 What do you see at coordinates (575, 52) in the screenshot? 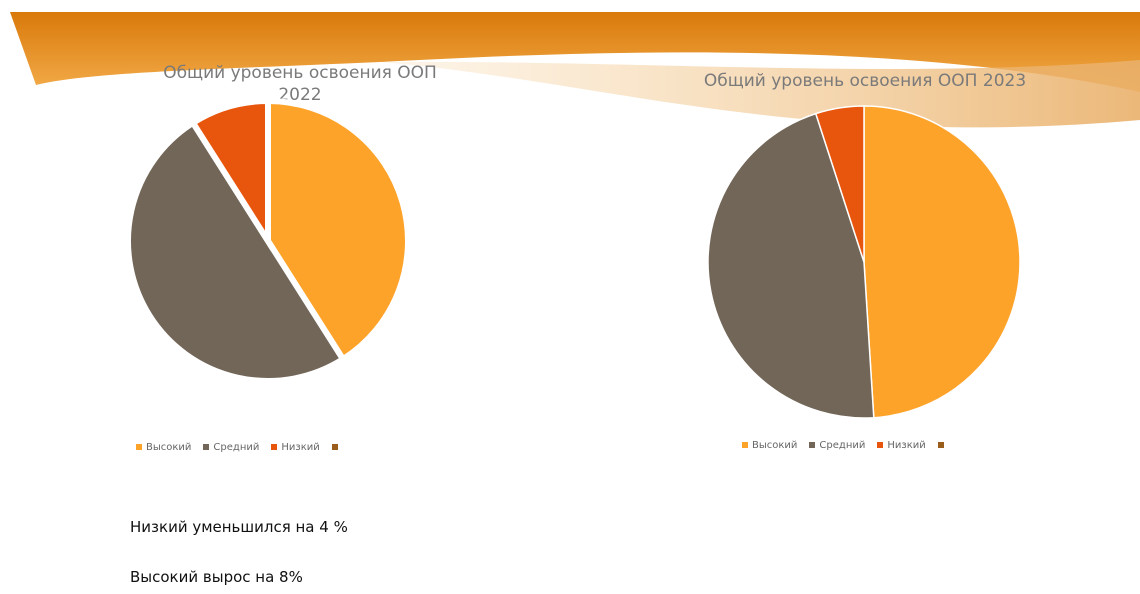
I see `header-band` at bounding box center [575, 52].